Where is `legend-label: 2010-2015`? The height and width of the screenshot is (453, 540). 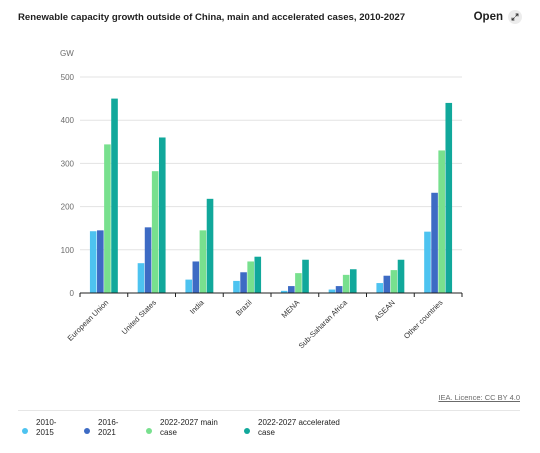 legend-label: 2010-2015 is located at coordinates (46, 427).